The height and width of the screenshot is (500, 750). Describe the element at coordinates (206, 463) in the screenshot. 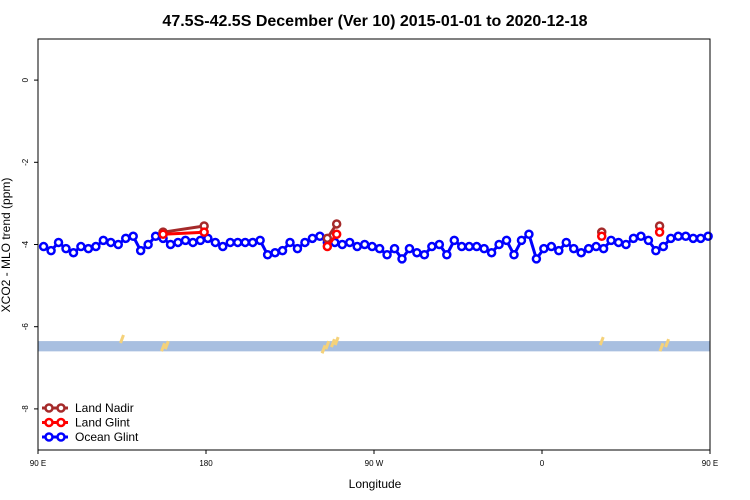

I see `x-tick-label: 180` at that location.